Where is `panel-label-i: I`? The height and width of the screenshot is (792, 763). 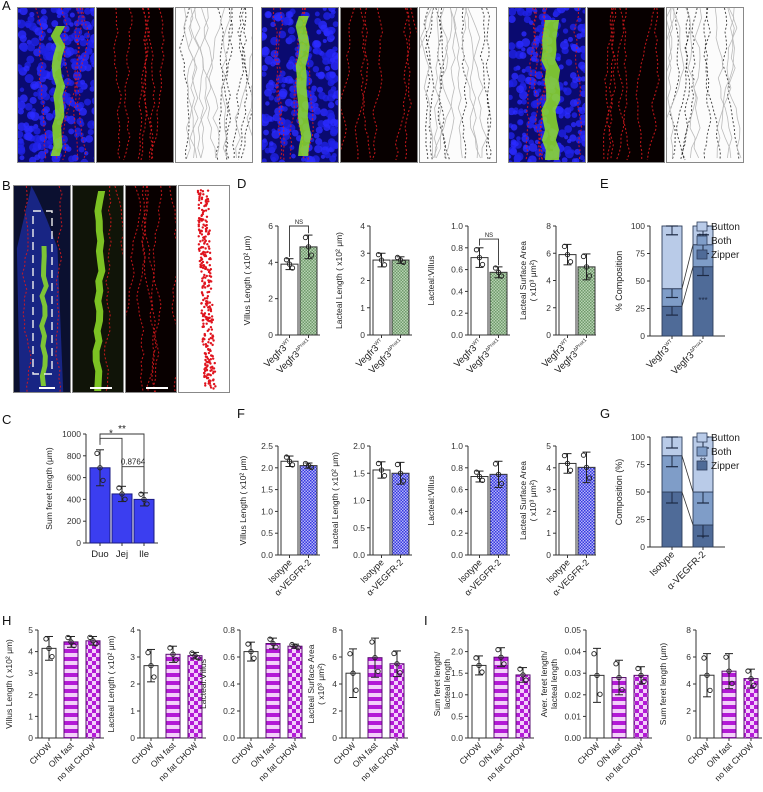
panel-label-i: I is located at coordinates (426, 620).